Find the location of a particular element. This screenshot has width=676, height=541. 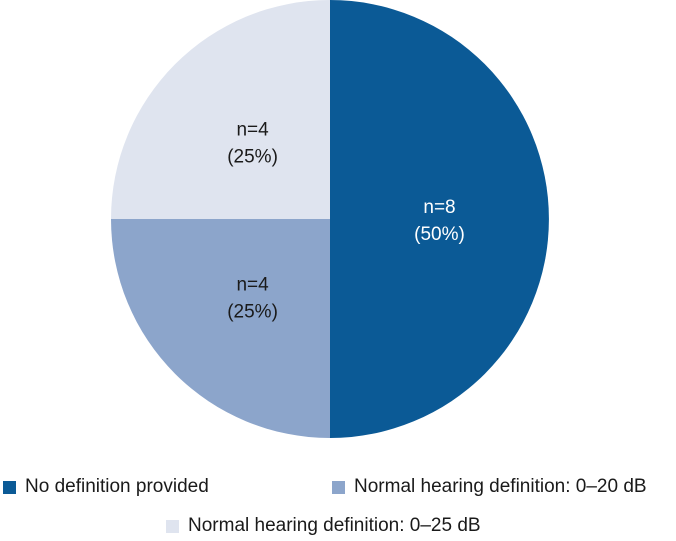

slice-value-label-normal-hearing-0-25: n=4 is located at coordinates (252, 130).